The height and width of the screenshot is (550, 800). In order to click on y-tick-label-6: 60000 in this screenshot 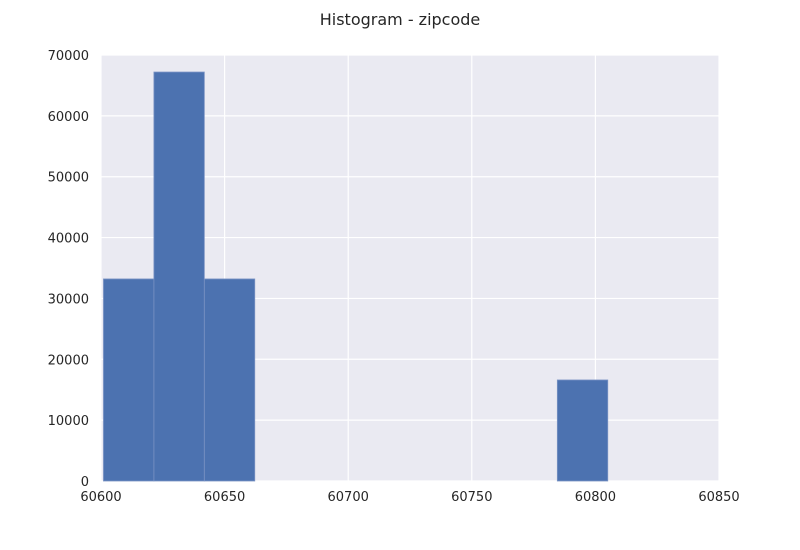, I will do `click(68, 117)`.